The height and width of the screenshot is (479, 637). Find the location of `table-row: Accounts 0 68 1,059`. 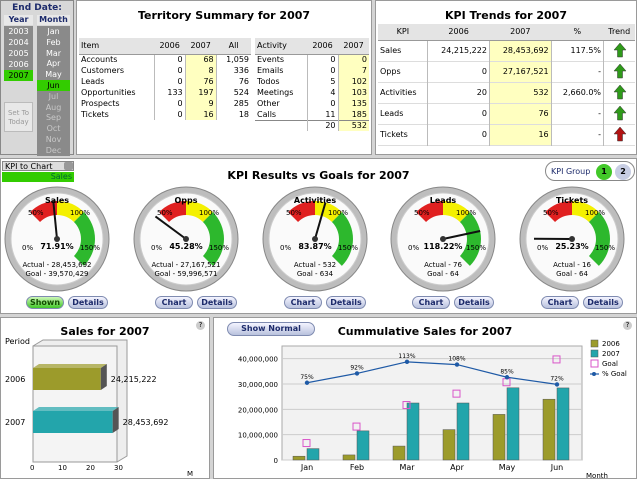

table-row: Accounts 0 68 1,059 is located at coordinates (165, 59).